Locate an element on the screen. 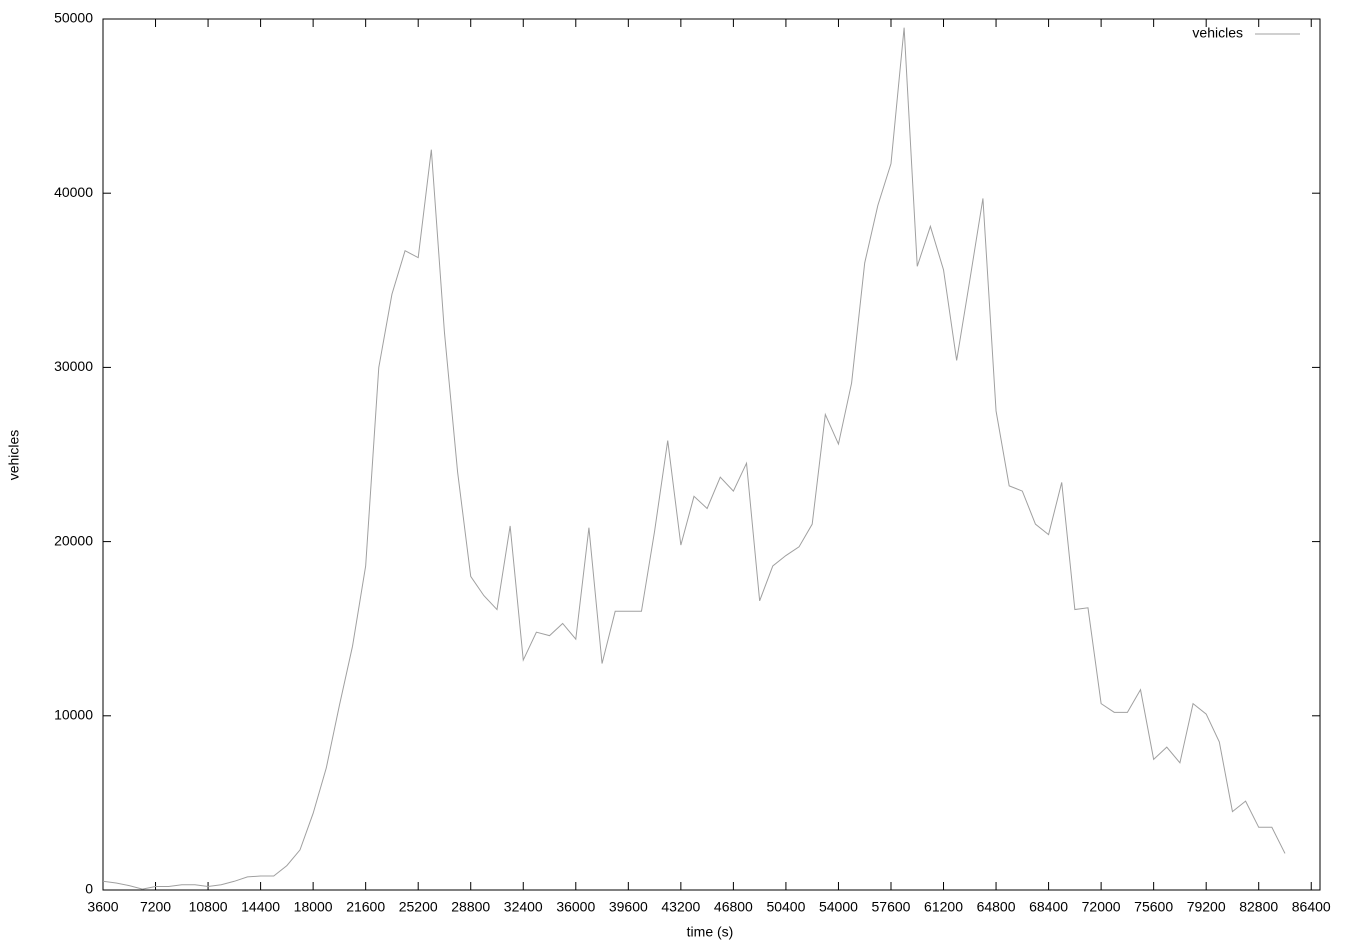 Image resolution: width=1350 pixels, height=949 pixels. y-tick-label: 20000 is located at coordinates (73, 540).